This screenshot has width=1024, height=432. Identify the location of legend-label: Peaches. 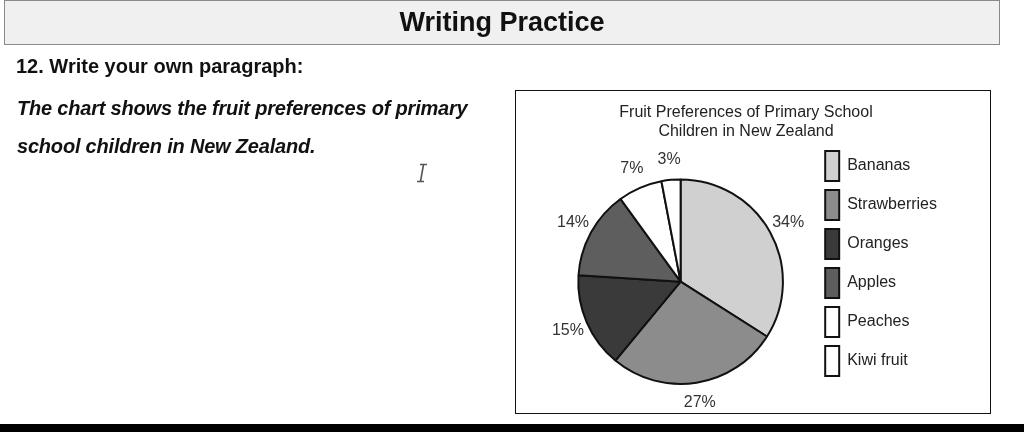
(878, 321).